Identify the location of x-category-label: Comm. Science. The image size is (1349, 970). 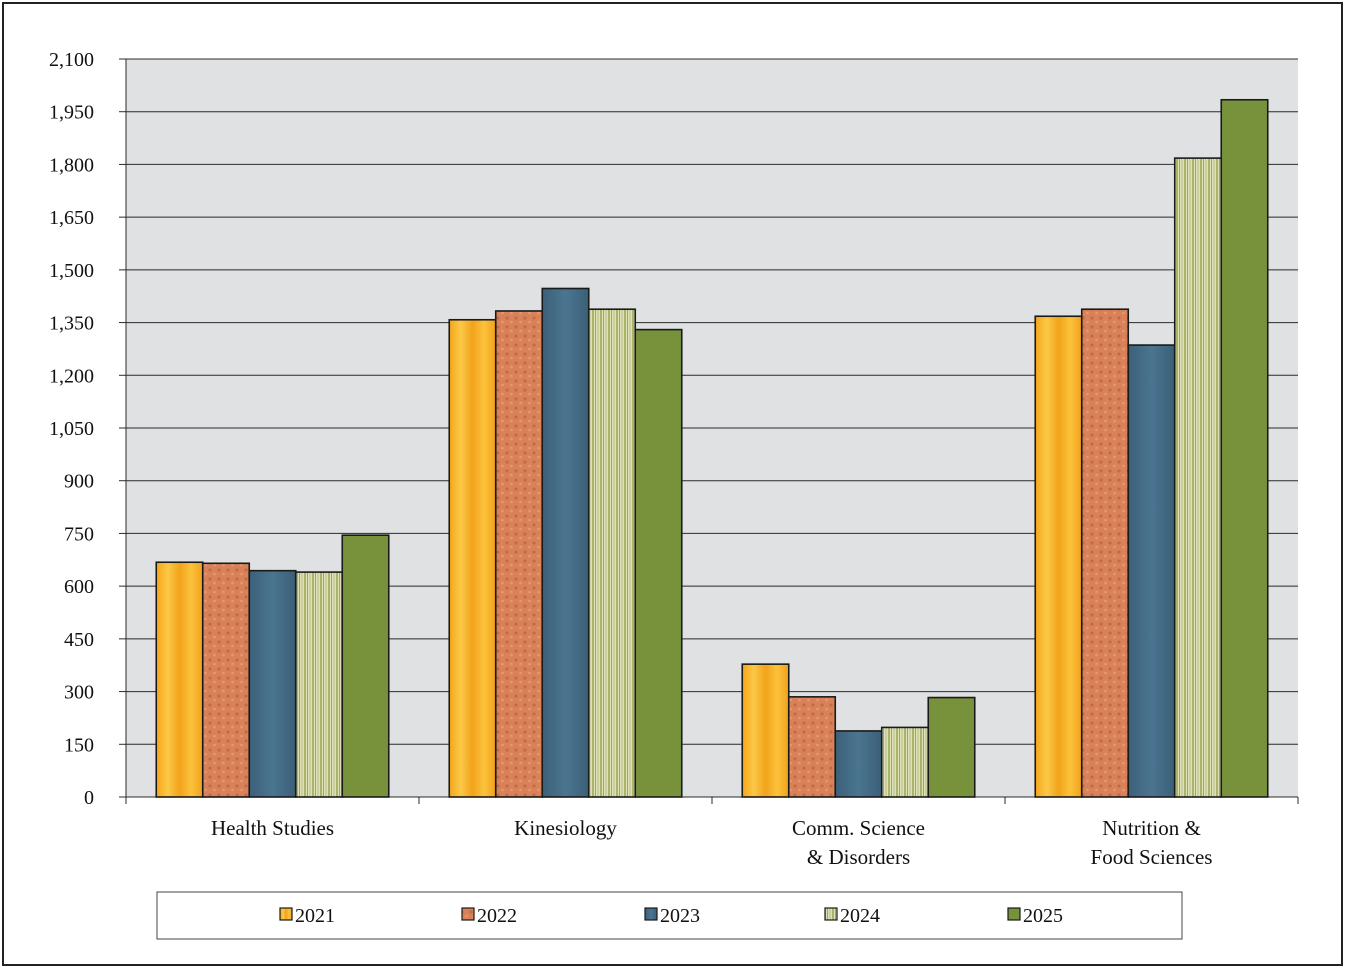
(858, 828).